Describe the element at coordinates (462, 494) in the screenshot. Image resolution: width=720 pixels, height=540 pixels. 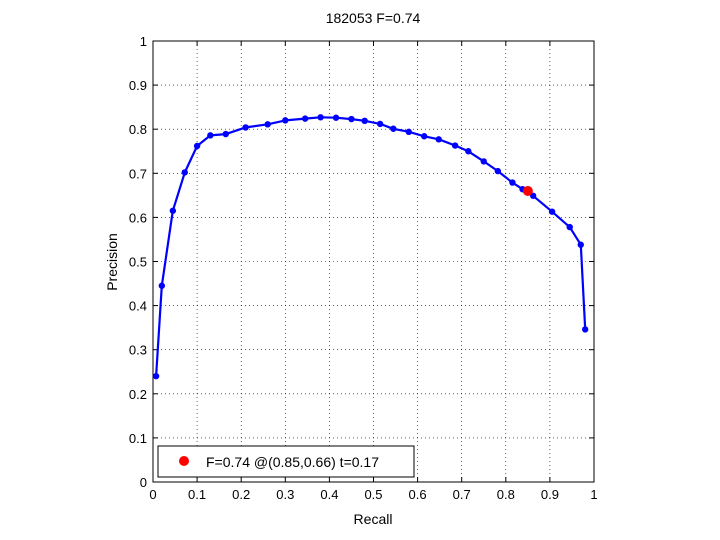
I see `x-tick-label: 0.7` at that location.